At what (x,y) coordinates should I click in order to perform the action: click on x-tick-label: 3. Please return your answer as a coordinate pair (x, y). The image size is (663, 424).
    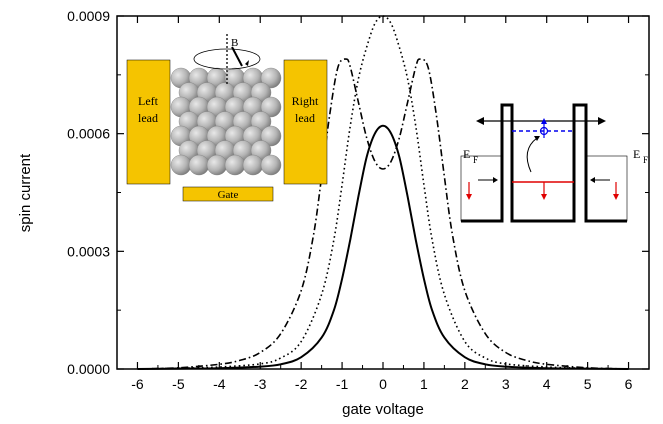
    Looking at the image, I should click on (506, 384).